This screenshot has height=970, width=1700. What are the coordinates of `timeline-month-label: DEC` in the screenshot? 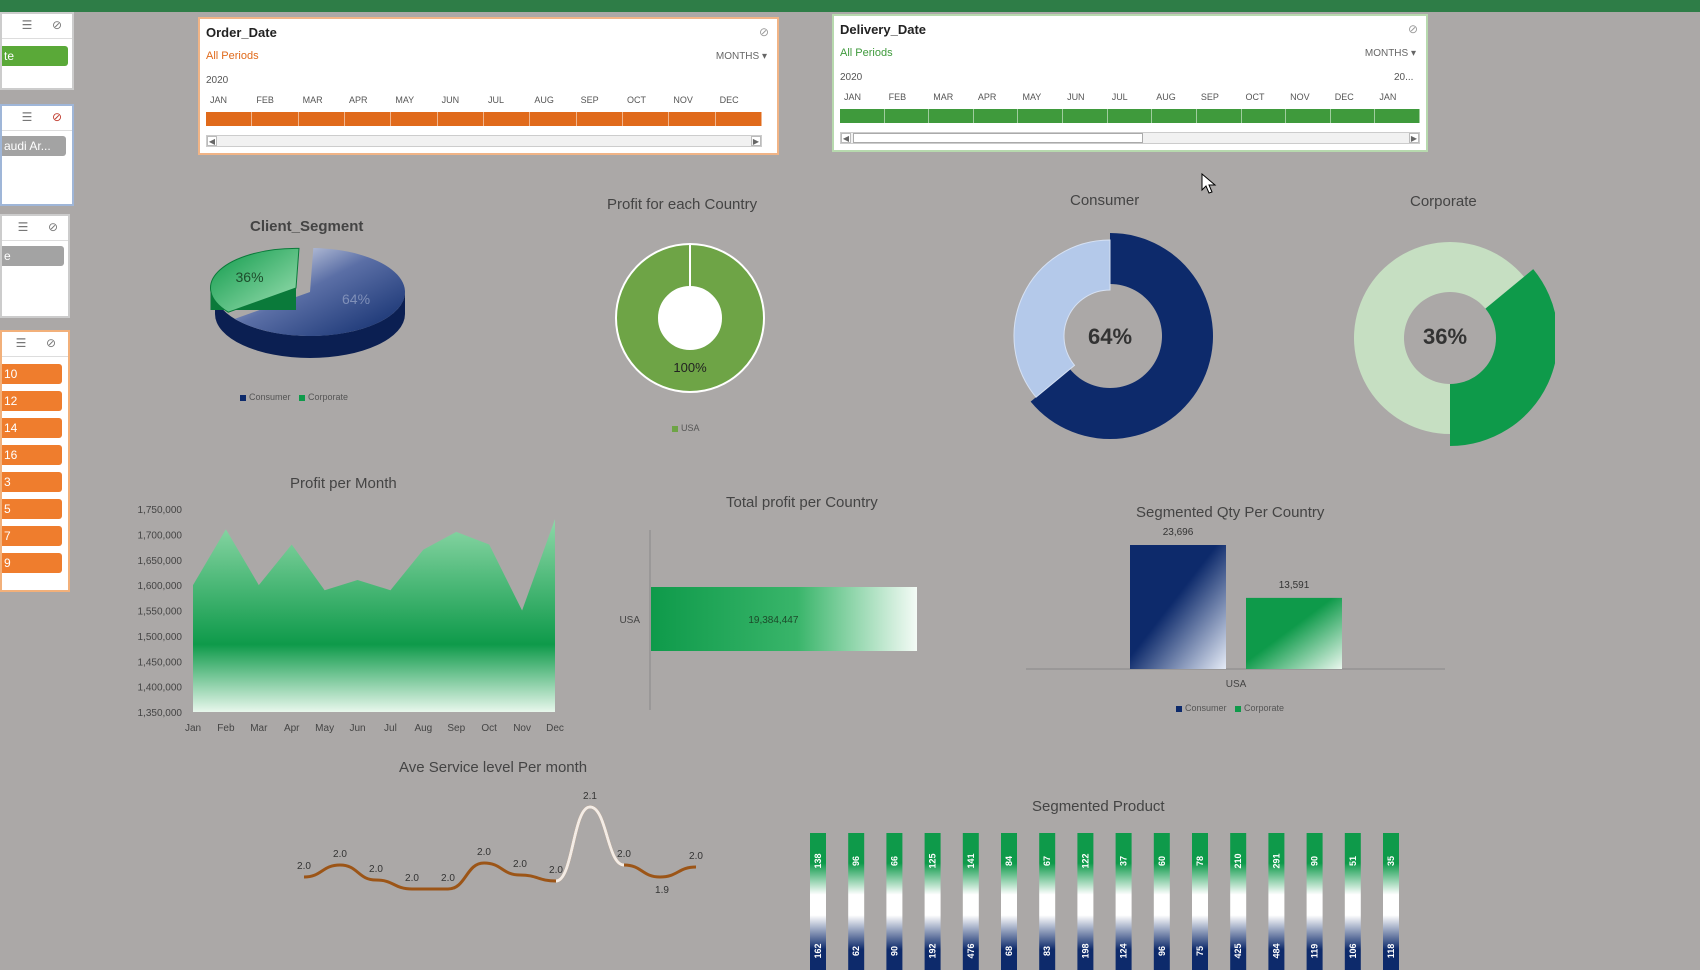 It's located at (1344, 97).